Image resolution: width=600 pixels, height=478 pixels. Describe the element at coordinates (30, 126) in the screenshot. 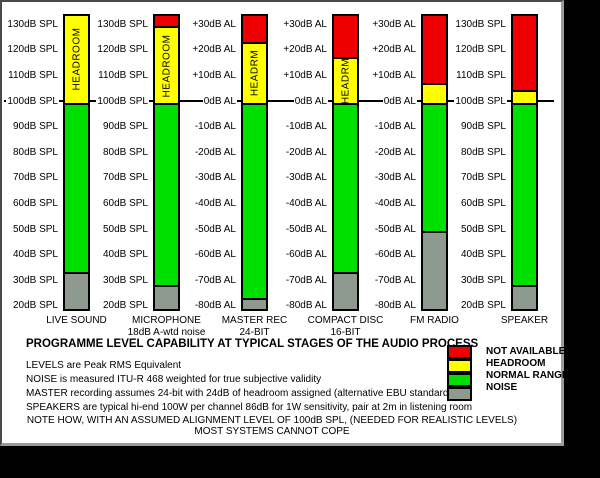

I see `scale-label-live-sound: 90dB SPL` at that location.